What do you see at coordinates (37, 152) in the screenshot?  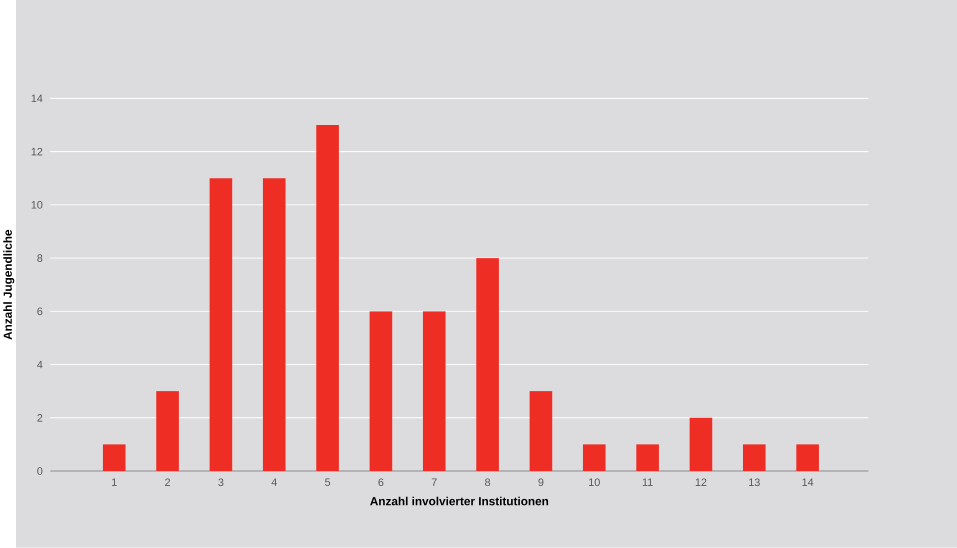 I see `y-tick-label: 12` at bounding box center [37, 152].